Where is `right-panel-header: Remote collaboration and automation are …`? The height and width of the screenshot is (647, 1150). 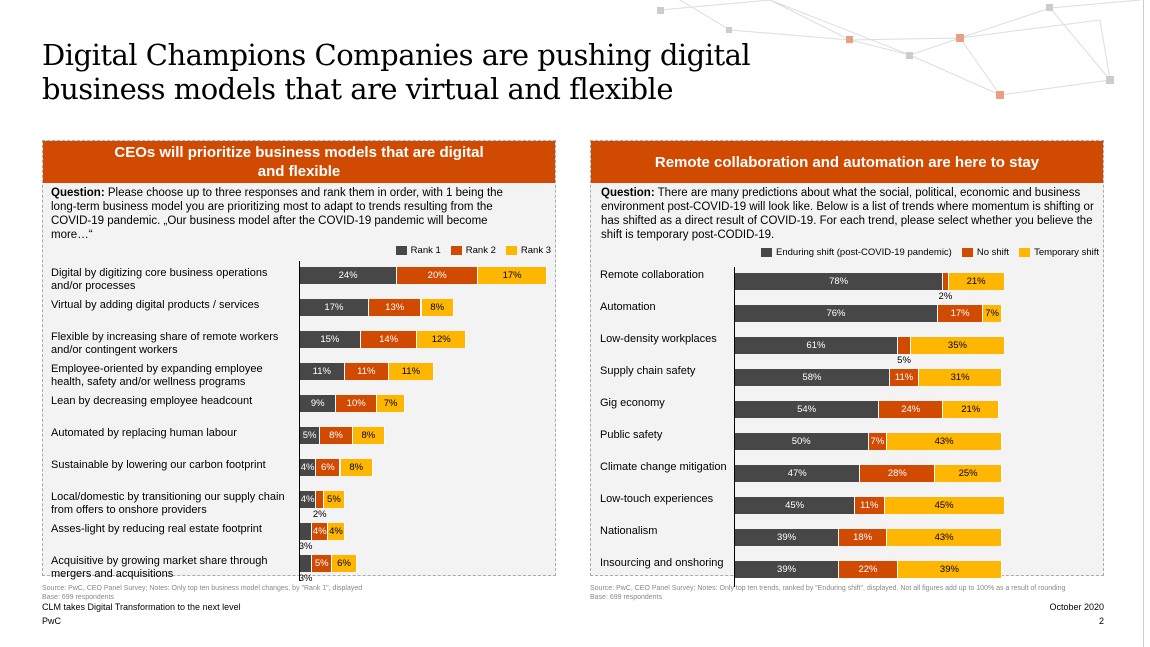 right-panel-header: Remote collaboration and automation are … is located at coordinates (847, 162).